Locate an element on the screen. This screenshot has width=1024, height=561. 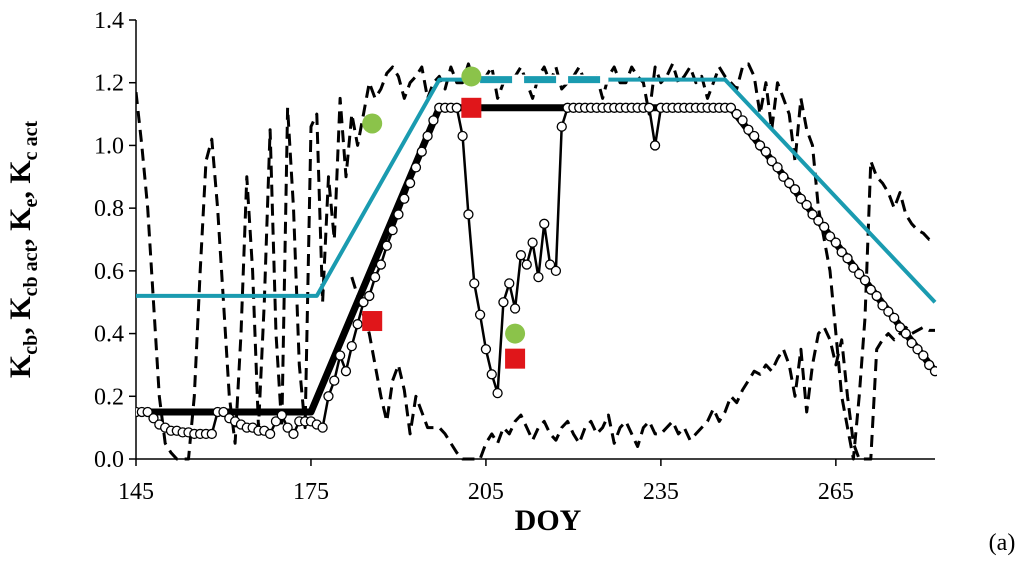
y-tick-label: 0.4 is located at coordinates (109, 335).